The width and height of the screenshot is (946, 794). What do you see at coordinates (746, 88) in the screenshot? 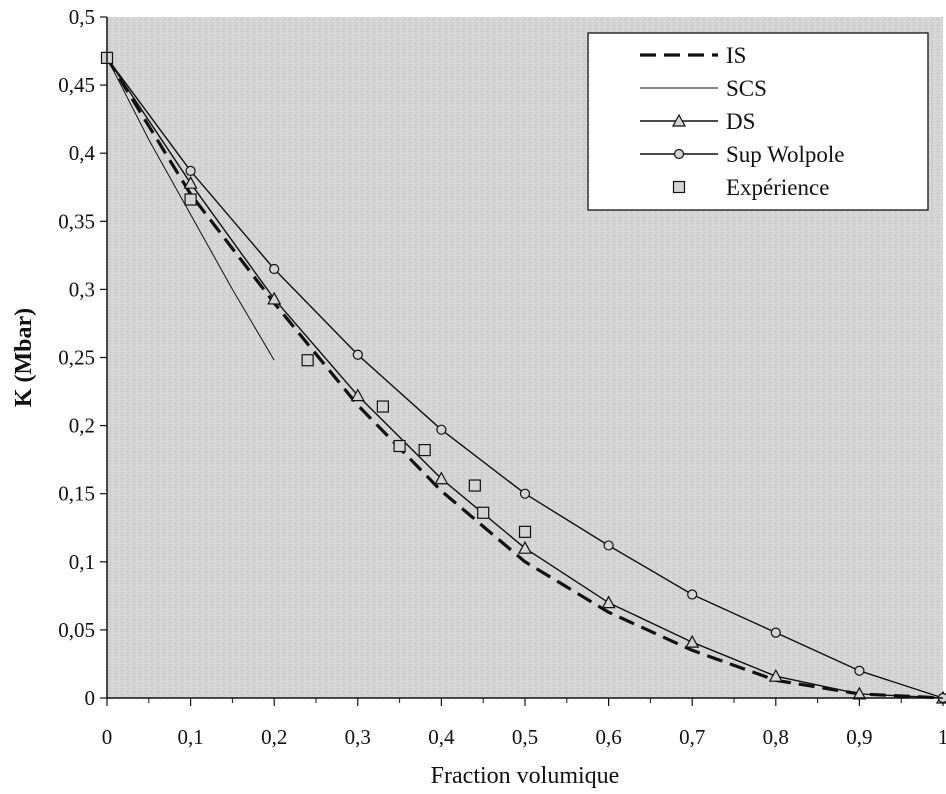
I see `legend-label: SCS` at bounding box center [746, 88].